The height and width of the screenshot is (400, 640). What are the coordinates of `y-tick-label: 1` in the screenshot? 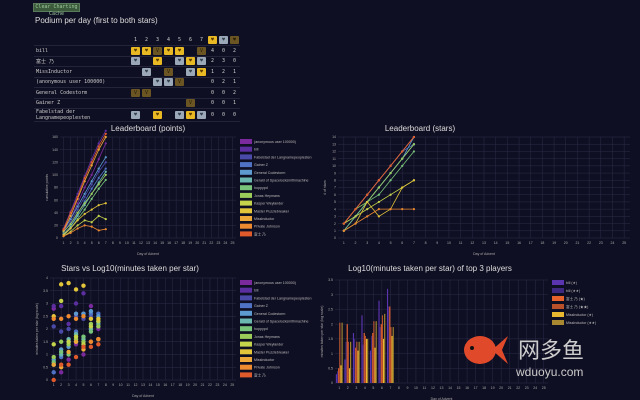 It's located at (332, 354).